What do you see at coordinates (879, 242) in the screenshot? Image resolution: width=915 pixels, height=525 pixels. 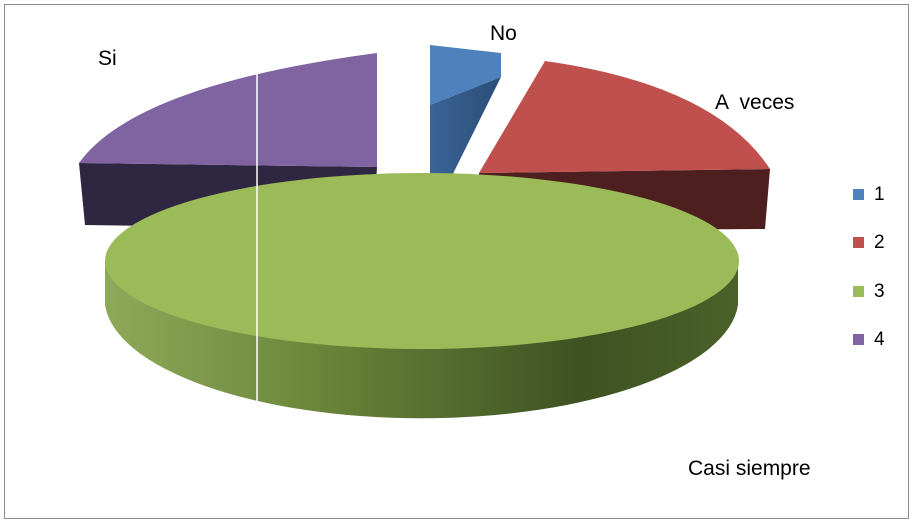 I see `legend-label-2: 2` at bounding box center [879, 242].